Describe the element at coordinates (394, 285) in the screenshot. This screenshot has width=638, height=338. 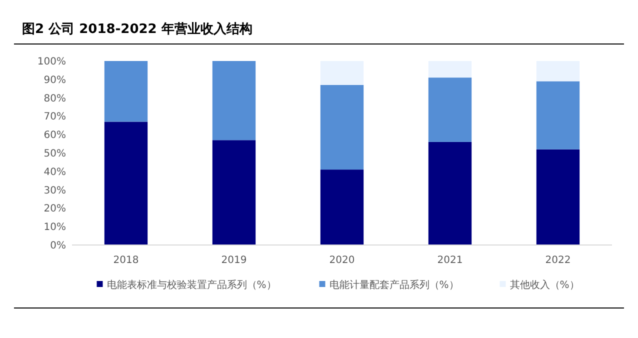
I see `legend-label: 电能计量配套产品系列（%）` at that location.